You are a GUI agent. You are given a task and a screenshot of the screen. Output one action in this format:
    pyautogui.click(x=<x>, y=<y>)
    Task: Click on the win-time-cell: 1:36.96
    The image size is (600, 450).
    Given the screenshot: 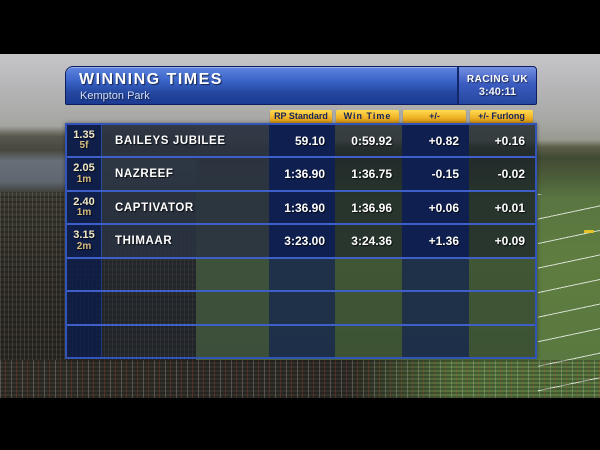 What is the action you would take?
    pyautogui.click(x=368, y=207)
    